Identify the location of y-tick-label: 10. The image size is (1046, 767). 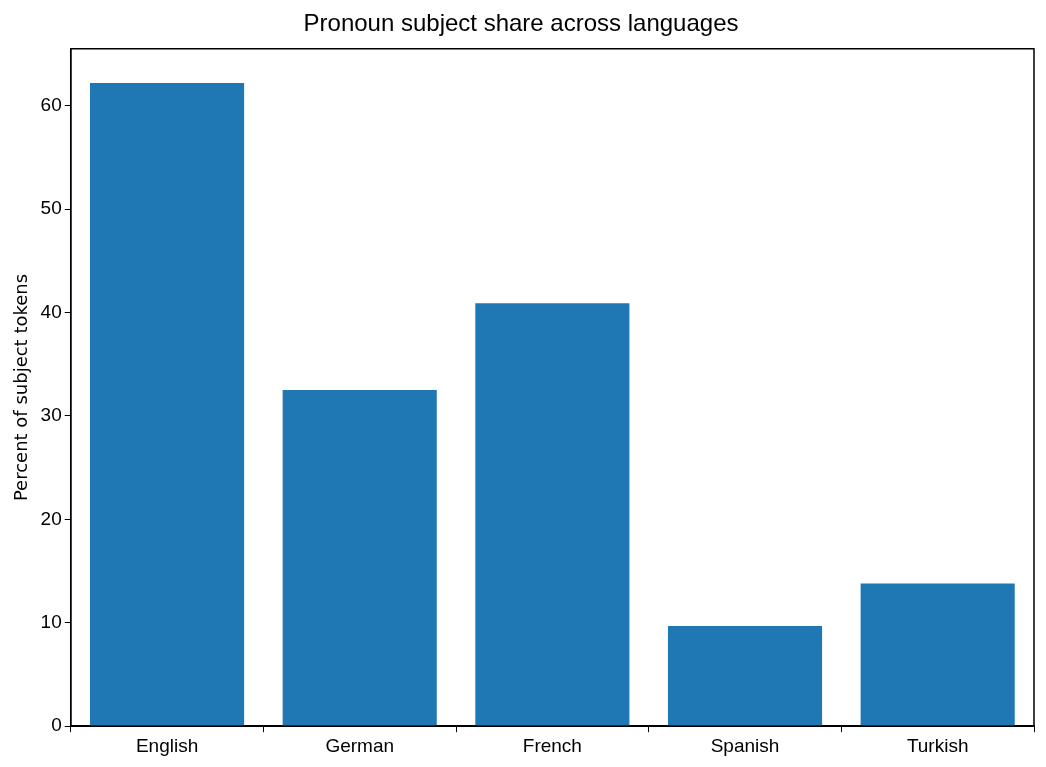
(51, 622).